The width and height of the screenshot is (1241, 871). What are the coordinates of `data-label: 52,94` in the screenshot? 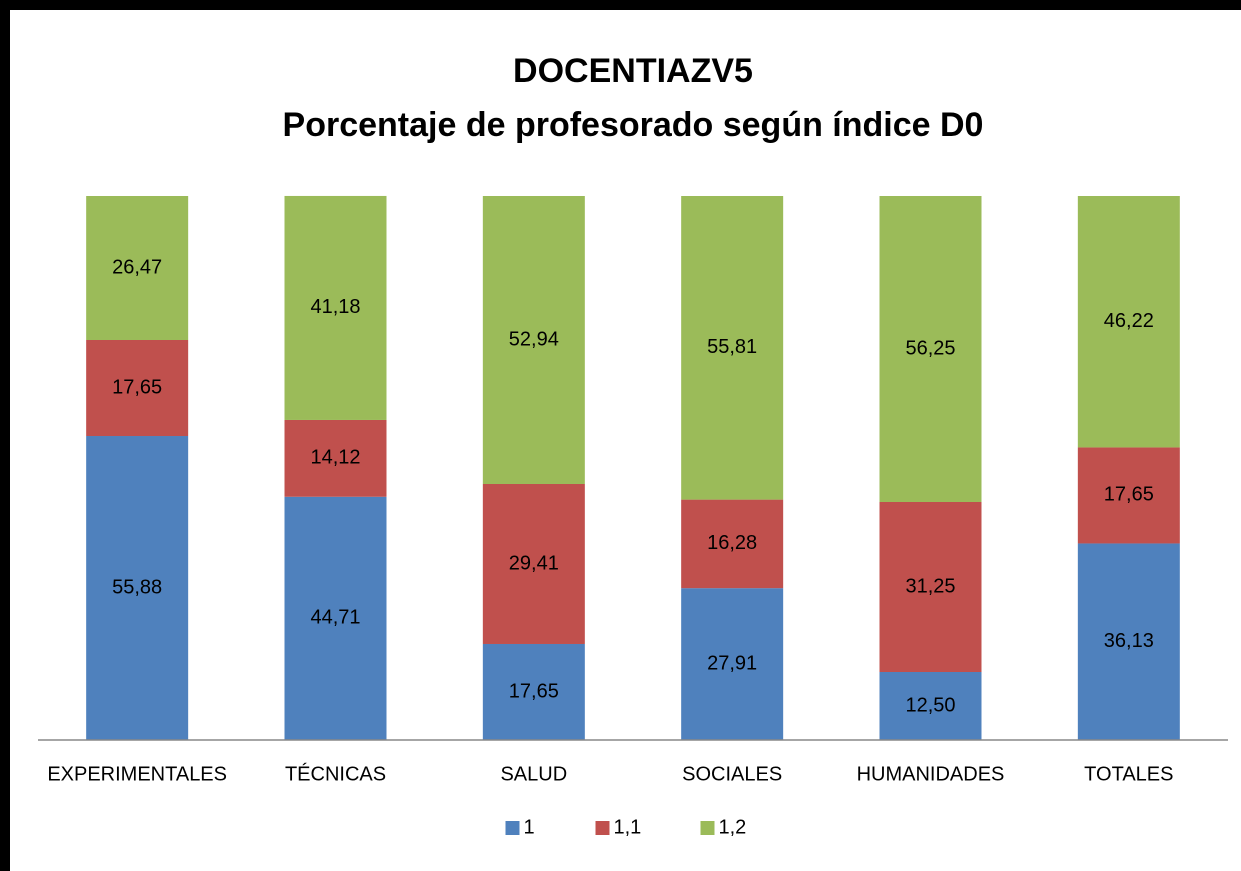 It's located at (534, 339).